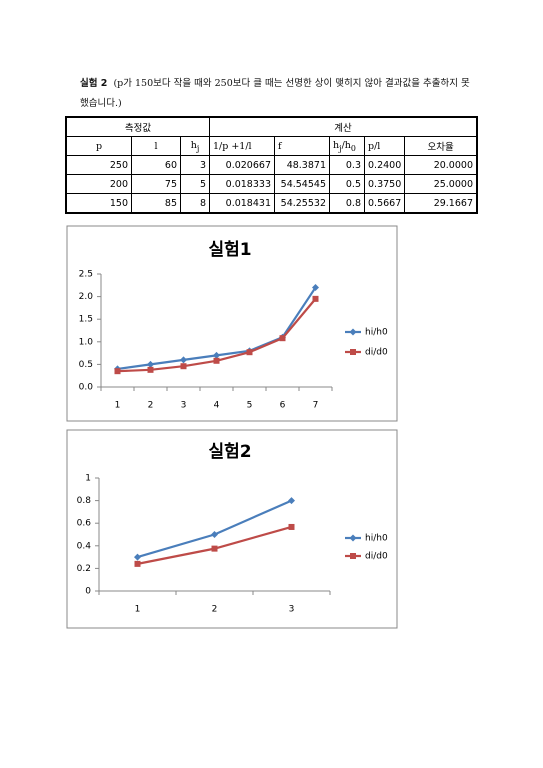 The width and height of the screenshot is (543, 768). Describe the element at coordinates (316, 406) in the screenshot. I see `x-tick-label: 7` at that location.